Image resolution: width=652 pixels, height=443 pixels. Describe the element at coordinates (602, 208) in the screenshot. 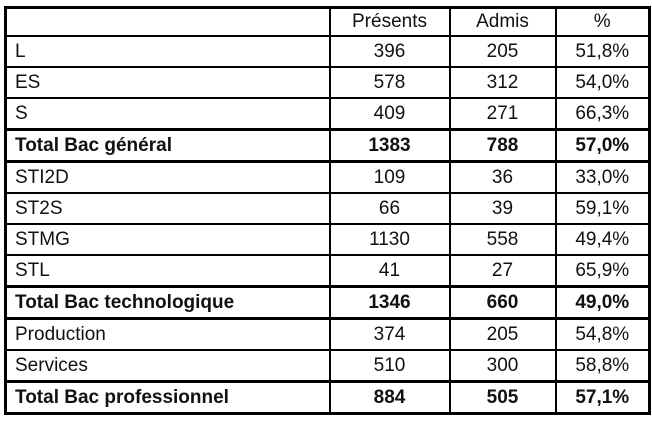

I see `pct-cell: 59,1%` at that location.